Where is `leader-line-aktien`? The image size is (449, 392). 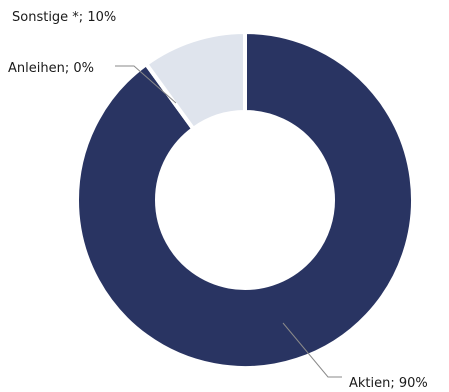
leader-line-aktien is located at coordinates (312, 350).